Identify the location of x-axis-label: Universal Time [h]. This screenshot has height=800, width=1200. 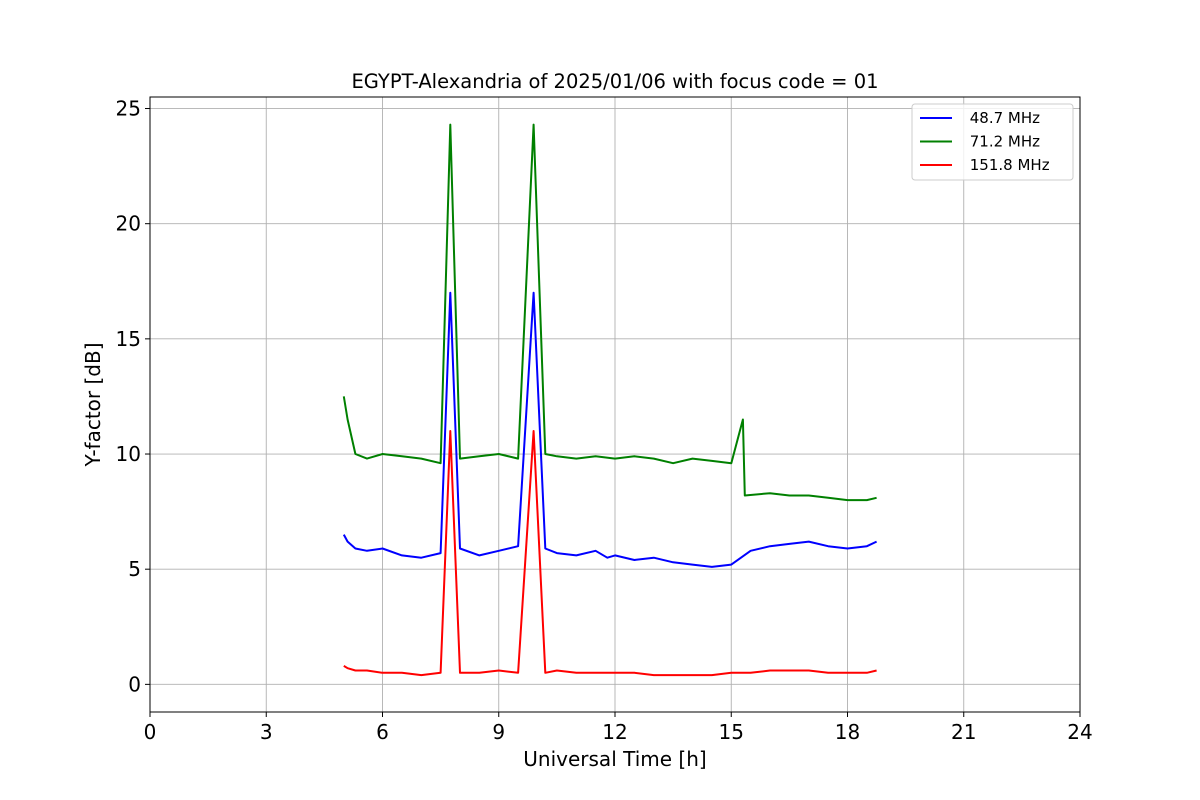
(614, 759).